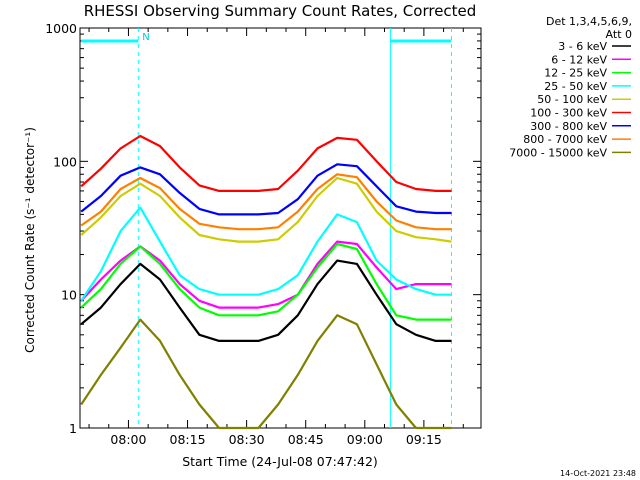  What do you see at coordinates (589, 21) in the screenshot?
I see `legend-title-1: Det 1,3,4,5,6,9,` at bounding box center [589, 21].